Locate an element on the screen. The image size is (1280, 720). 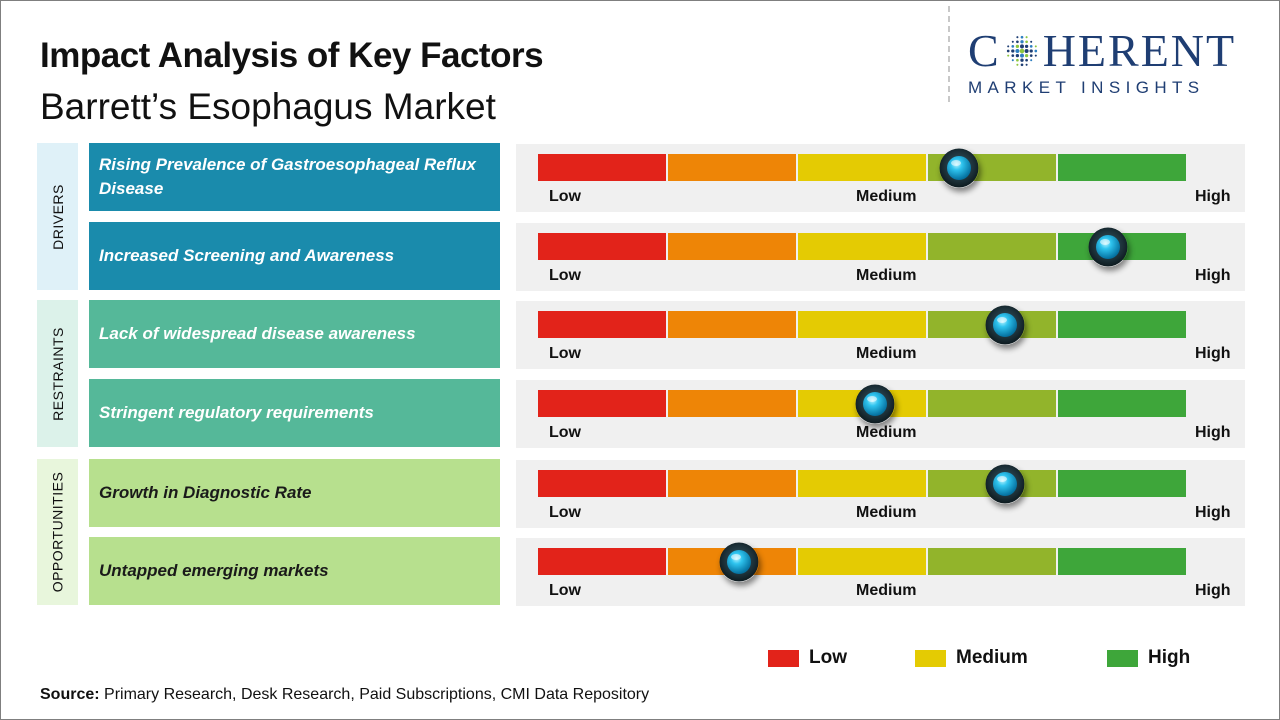
company-logo: C HERENT MARKET INSIGHTS is located at coordinates (1118, 63).